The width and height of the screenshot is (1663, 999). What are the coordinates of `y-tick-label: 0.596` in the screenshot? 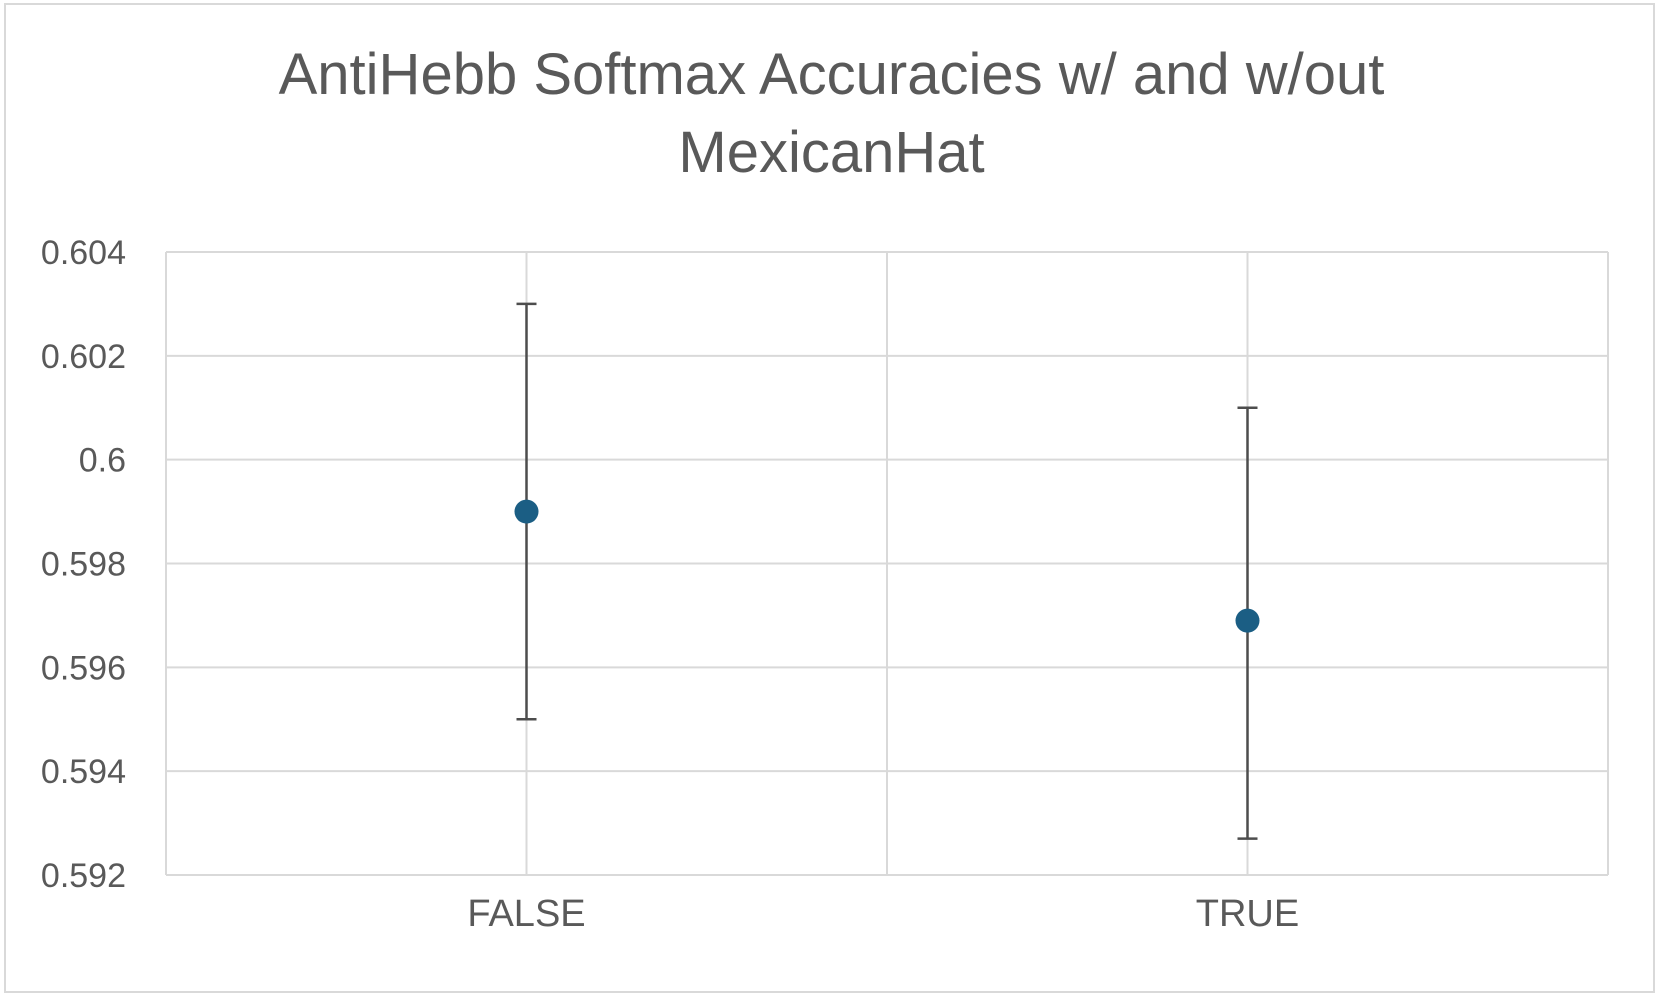 It's located at (83, 668).